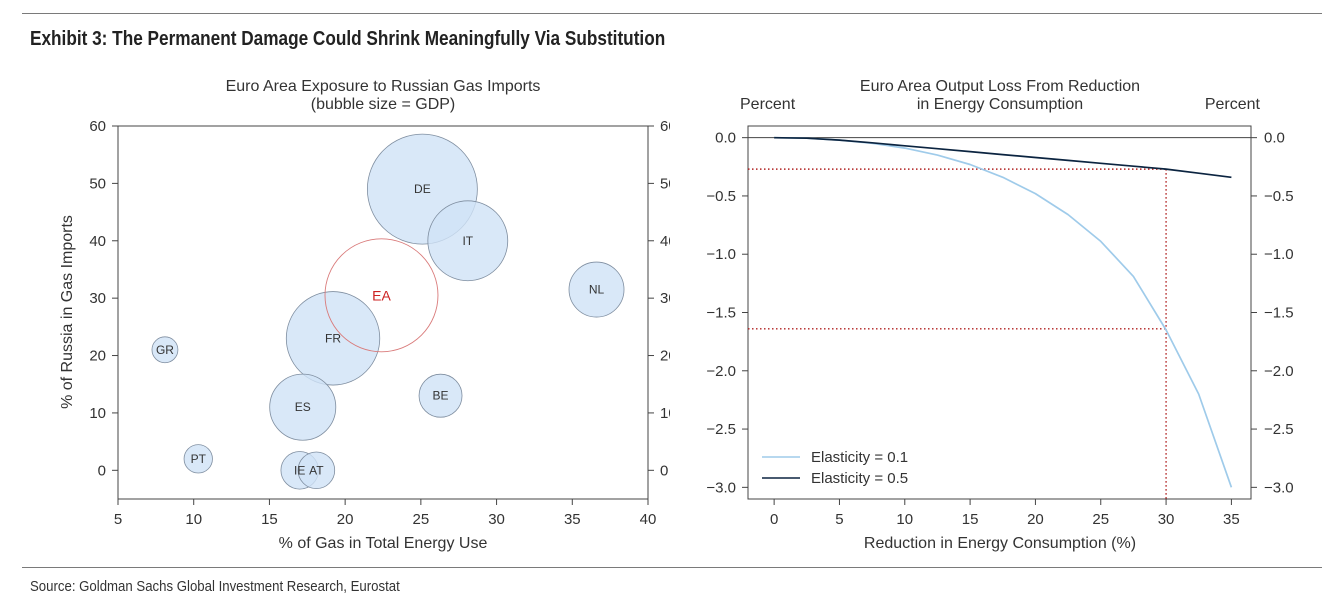  Describe the element at coordinates (721, 313) in the screenshot. I see `line-y-tick-label-left: −1.5` at that location.